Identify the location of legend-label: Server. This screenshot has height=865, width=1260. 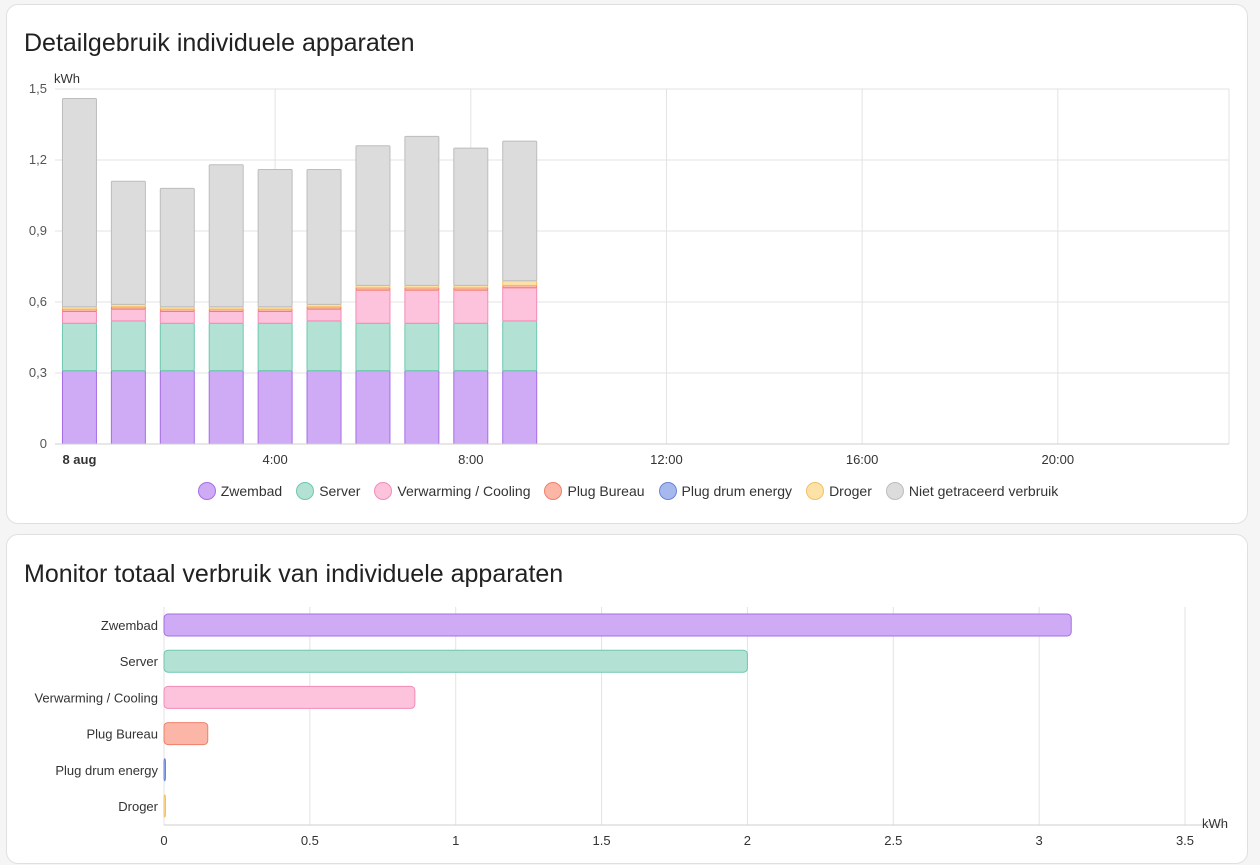
(340, 491).